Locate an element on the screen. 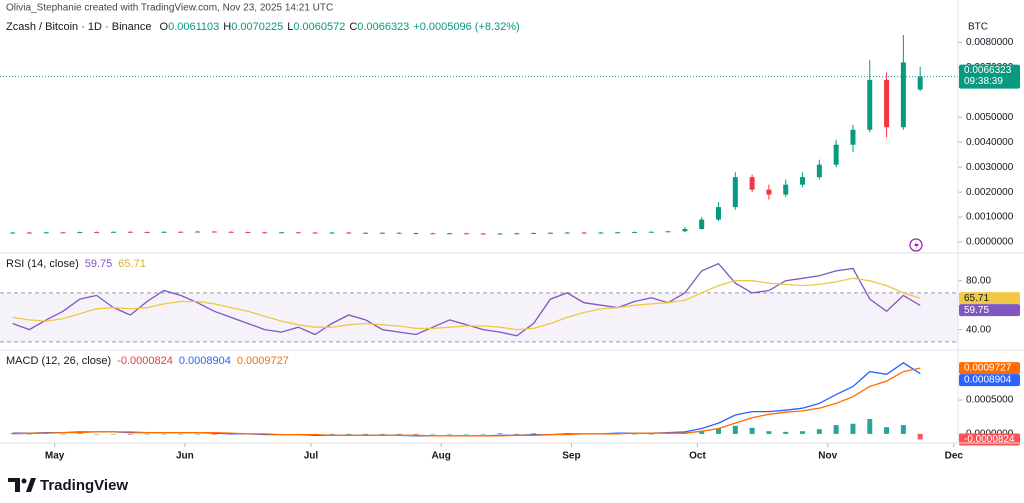 This screenshot has width=1024, height=503. open-value: 0.0061103 is located at coordinates (193, 27).